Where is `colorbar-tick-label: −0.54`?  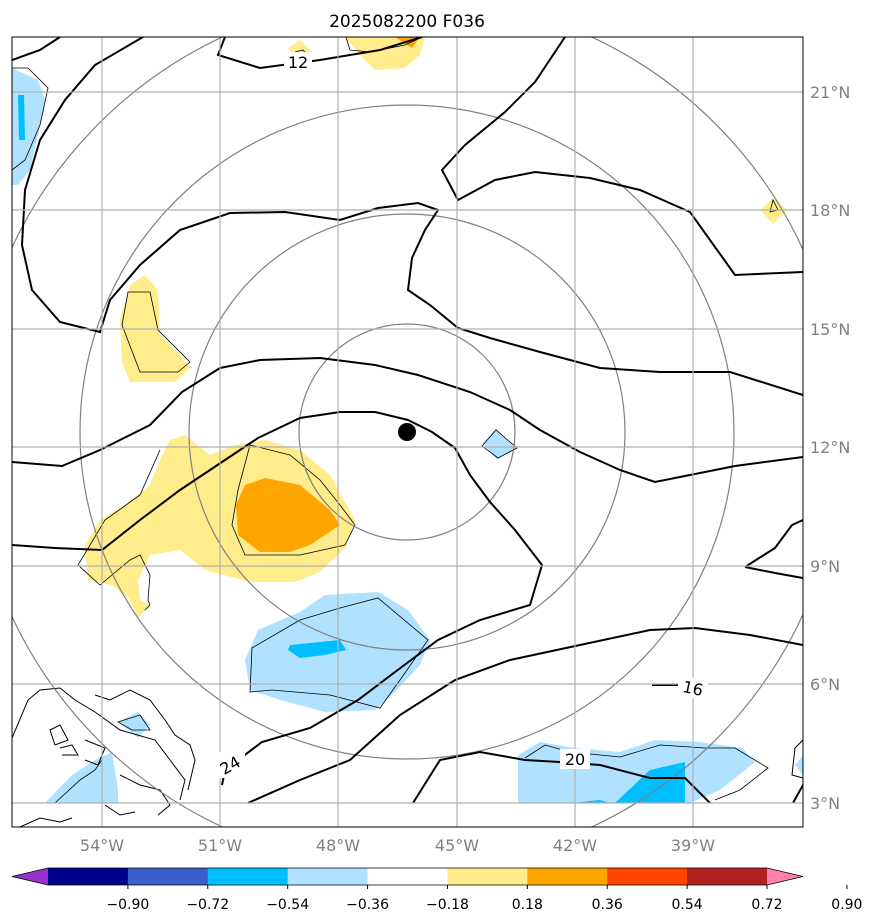
colorbar-tick-label: −0.54 is located at coordinates (287, 905).